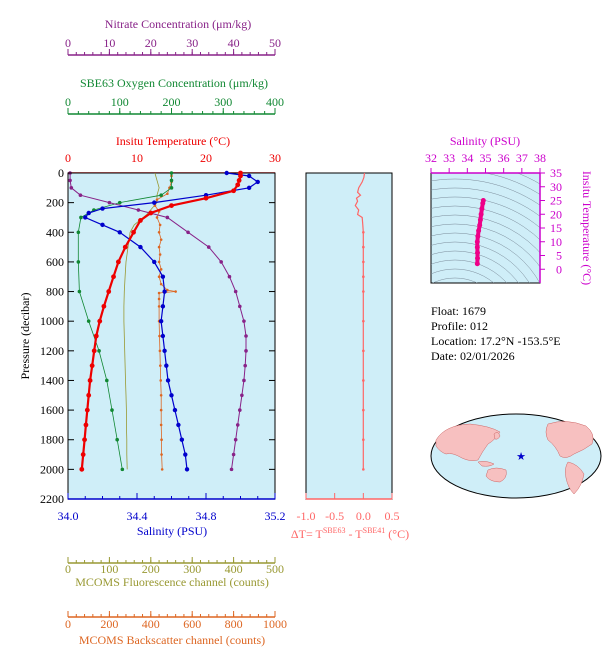  Describe the element at coordinates (234, 43) in the screenshot. I see `nitrate-tick-label: 40` at that location.